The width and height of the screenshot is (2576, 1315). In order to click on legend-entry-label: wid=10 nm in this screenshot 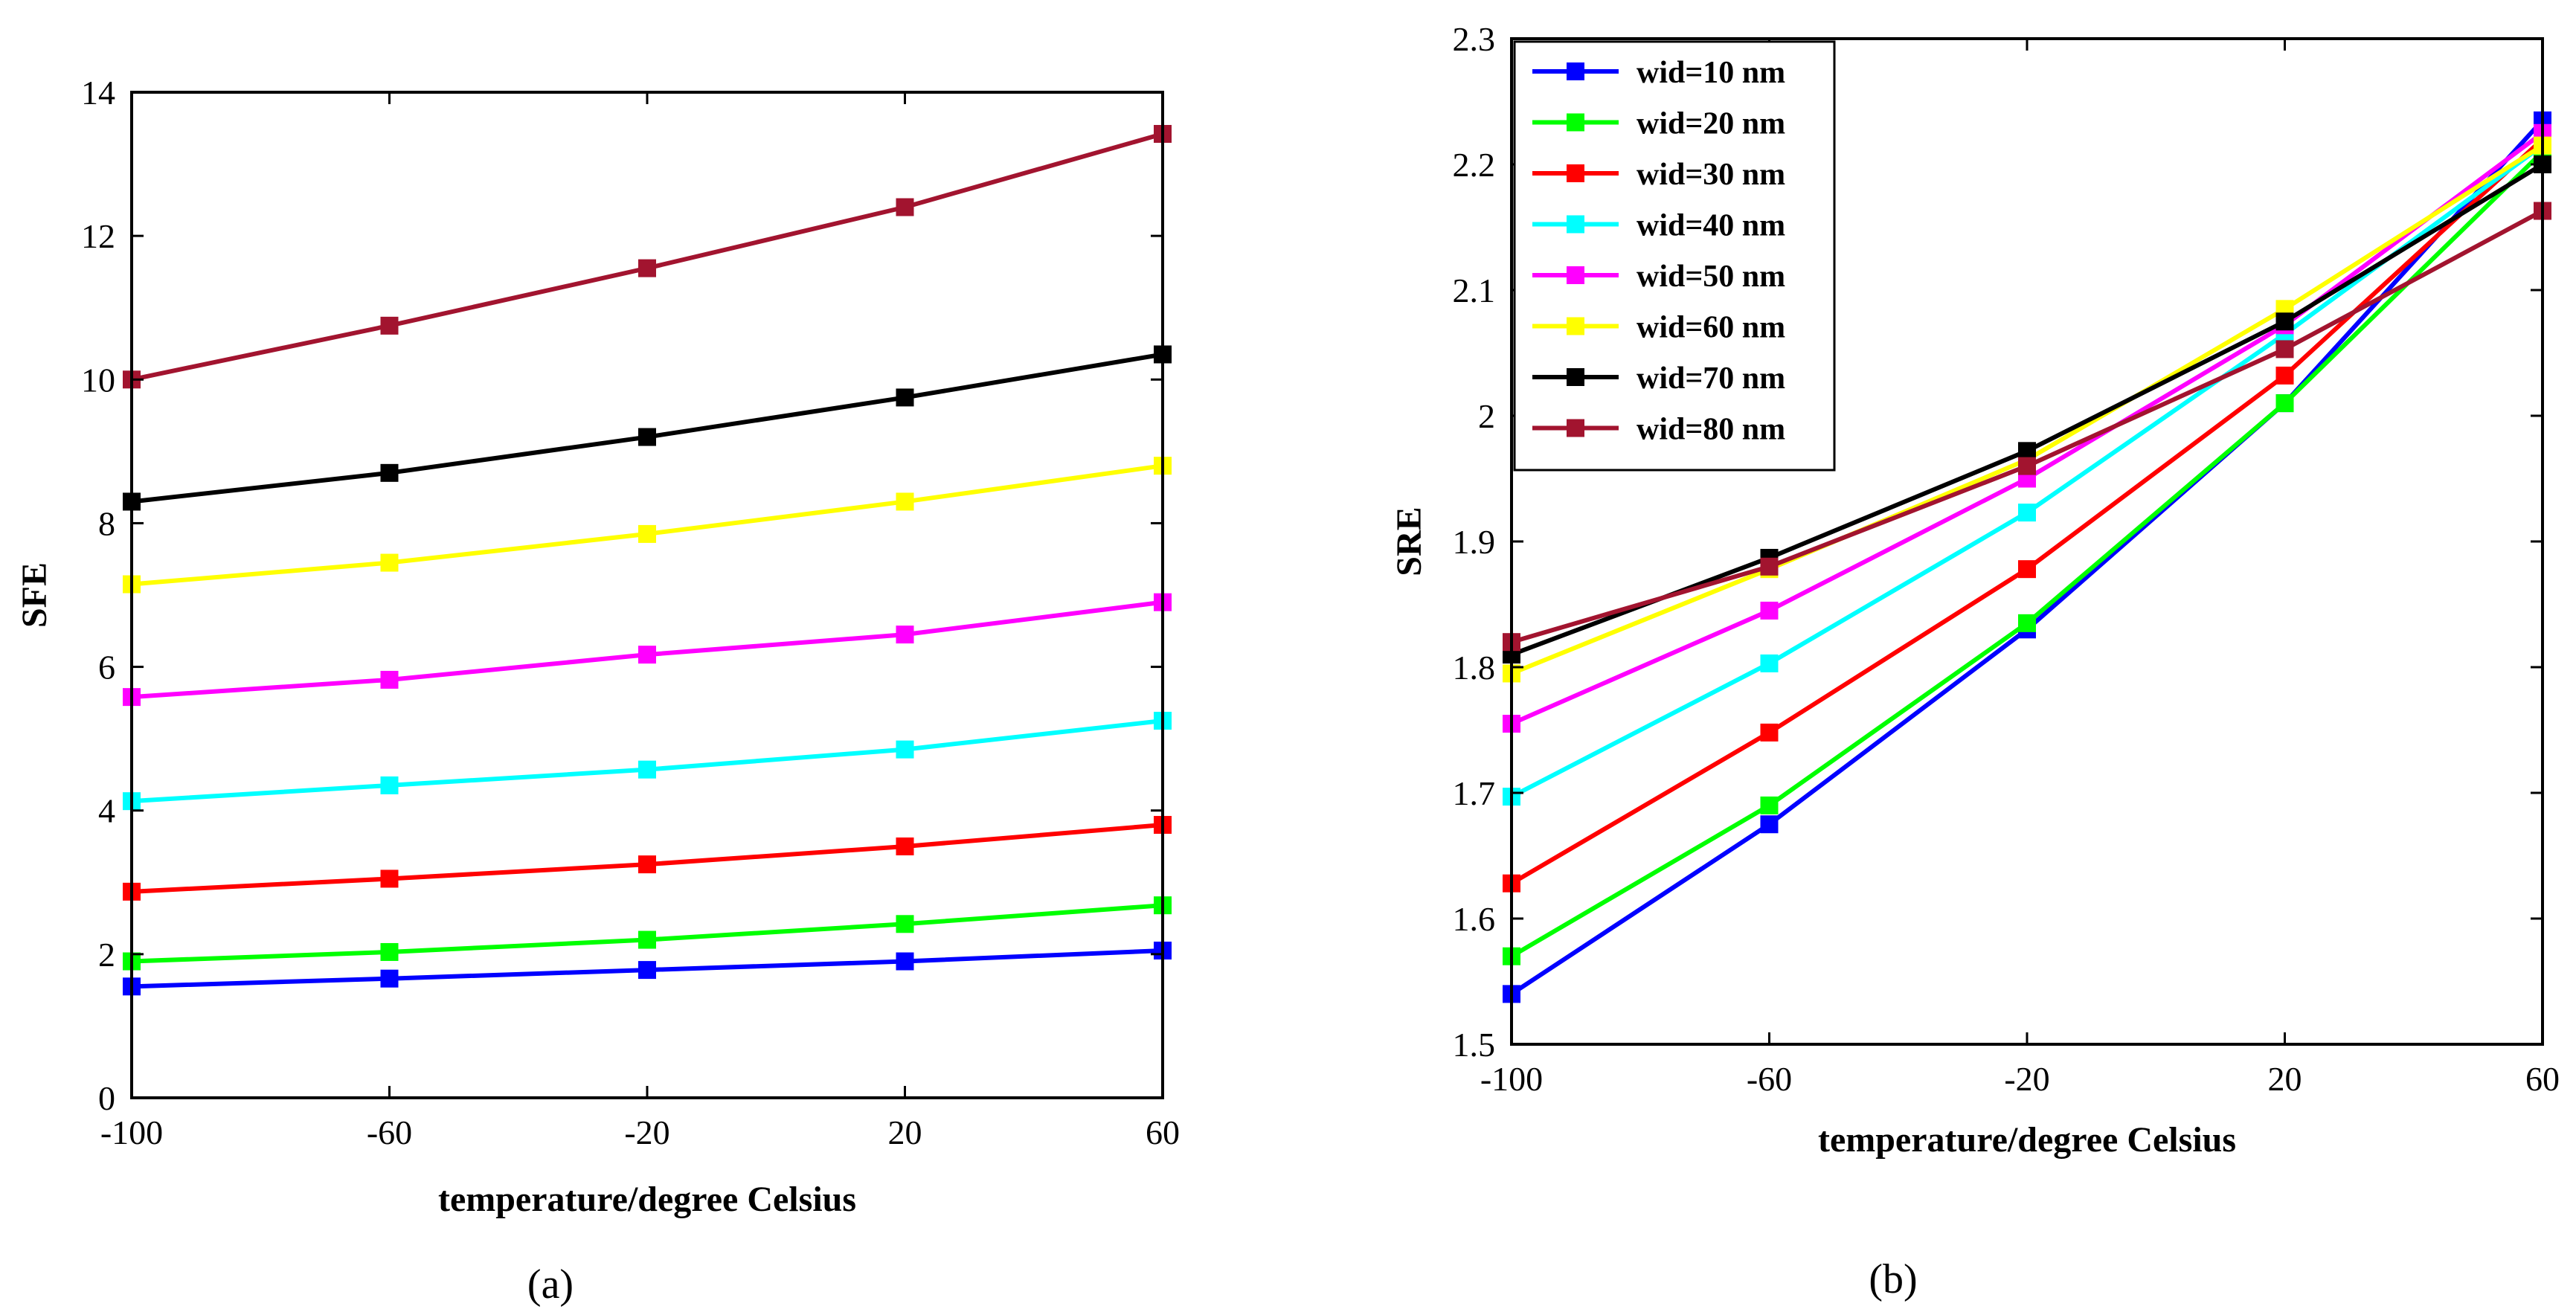, I will do `click(1711, 73)`.